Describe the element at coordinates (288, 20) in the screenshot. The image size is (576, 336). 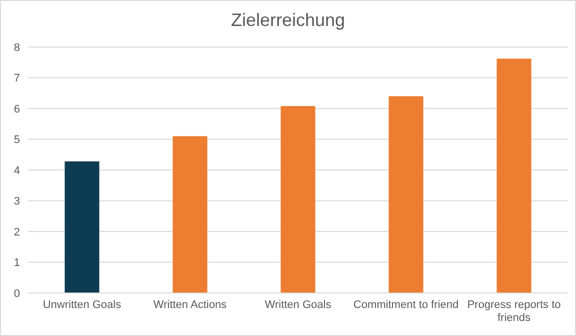
I see `chart-title: Zielerreichung` at that location.